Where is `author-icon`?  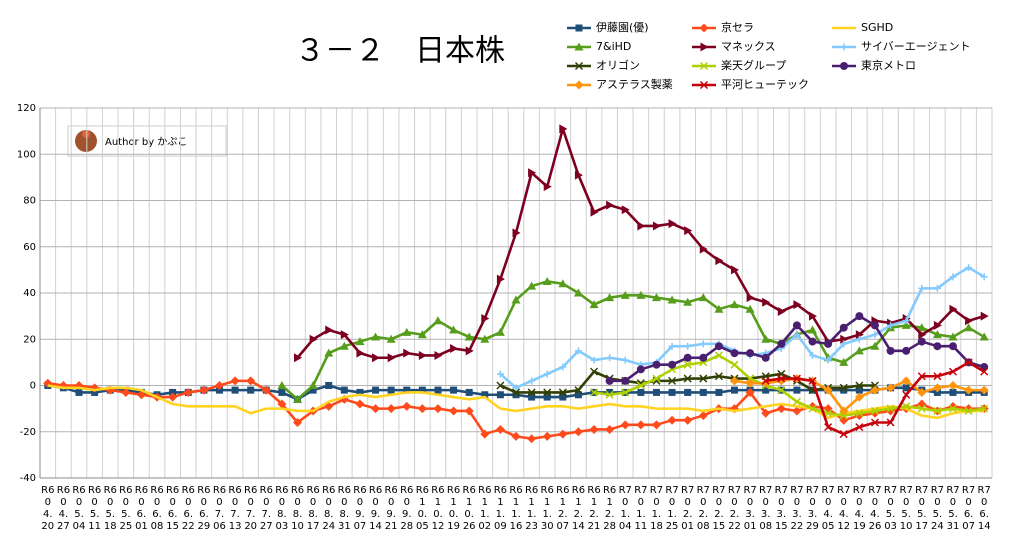
author-icon is located at coordinates (86, 141).